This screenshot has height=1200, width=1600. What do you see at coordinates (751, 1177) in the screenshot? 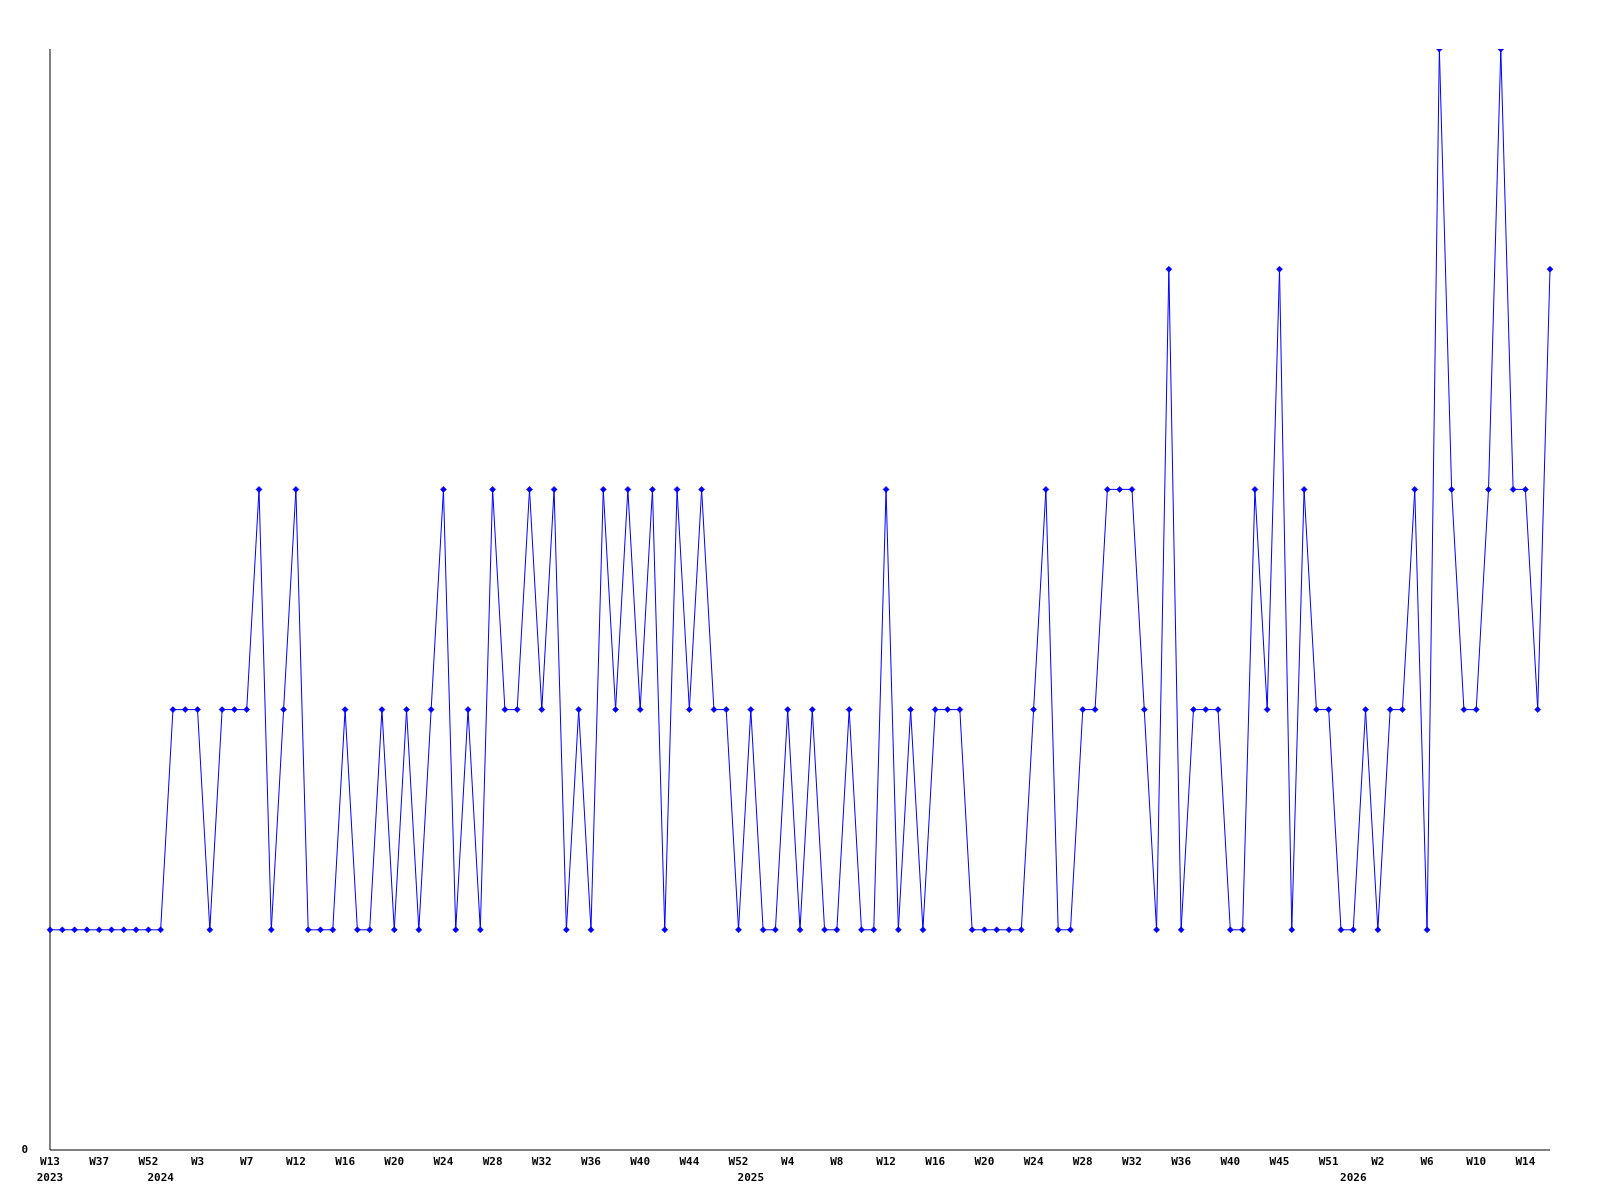
I see `x-tick-label: 2025` at bounding box center [751, 1177].